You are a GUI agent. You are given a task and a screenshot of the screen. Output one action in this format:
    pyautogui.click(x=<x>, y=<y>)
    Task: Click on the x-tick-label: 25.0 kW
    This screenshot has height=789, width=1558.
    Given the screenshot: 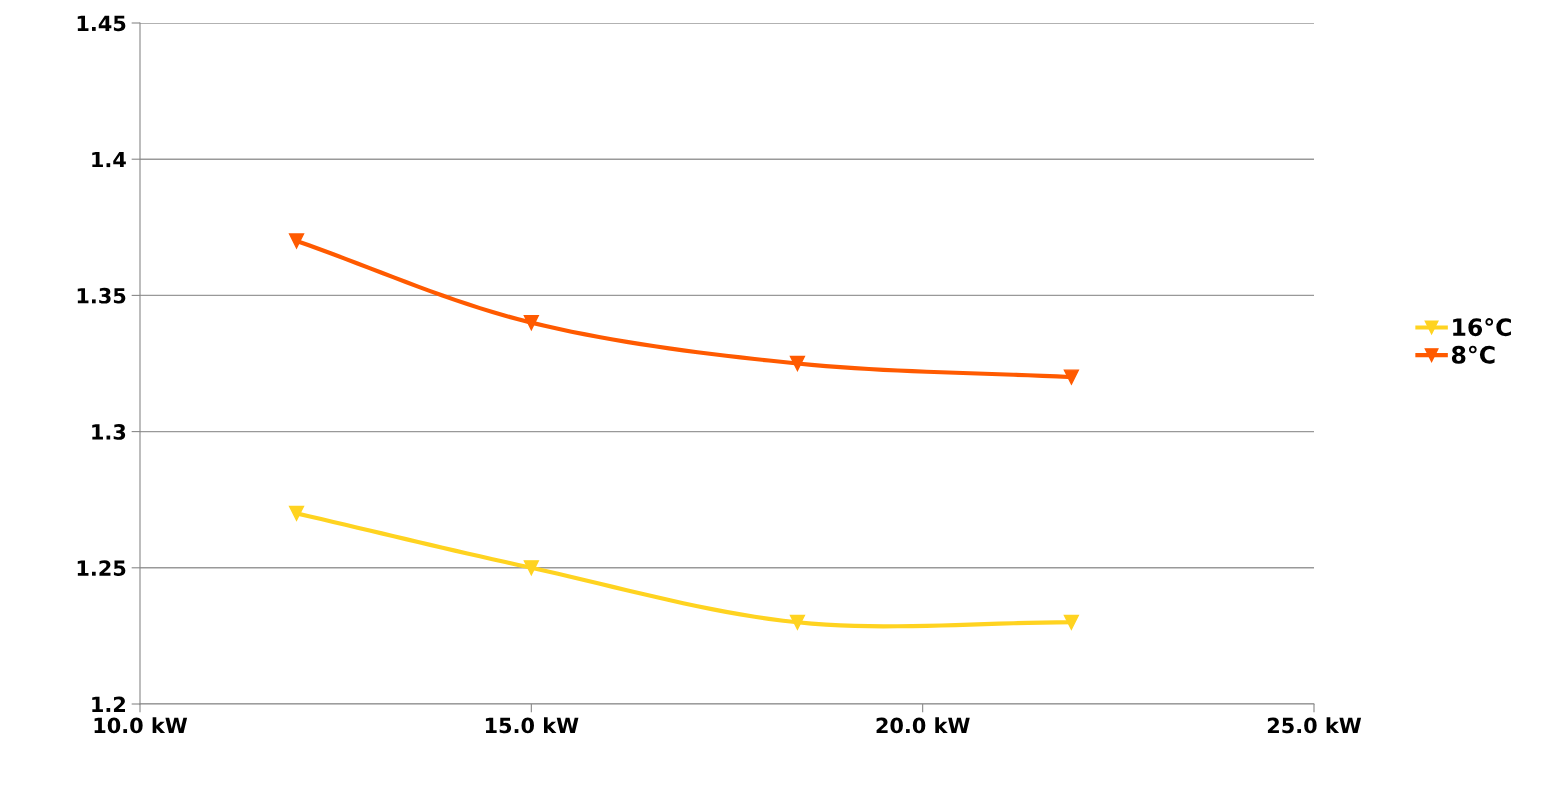 What is the action you would take?
    pyautogui.click(x=1314, y=725)
    